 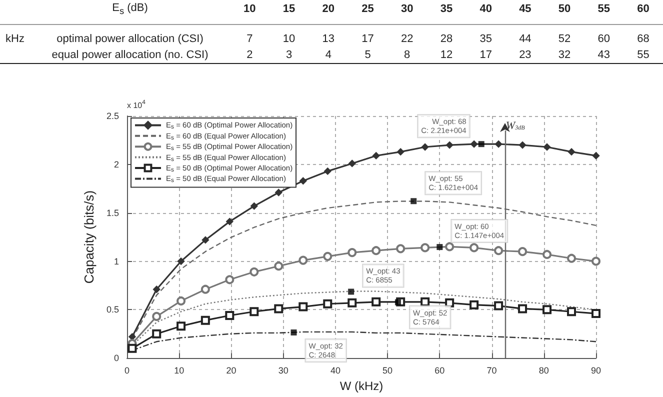 What do you see at coordinates (335, 371) in the screenshot?
I see `x-tick-label: 40` at bounding box center [335, 371].